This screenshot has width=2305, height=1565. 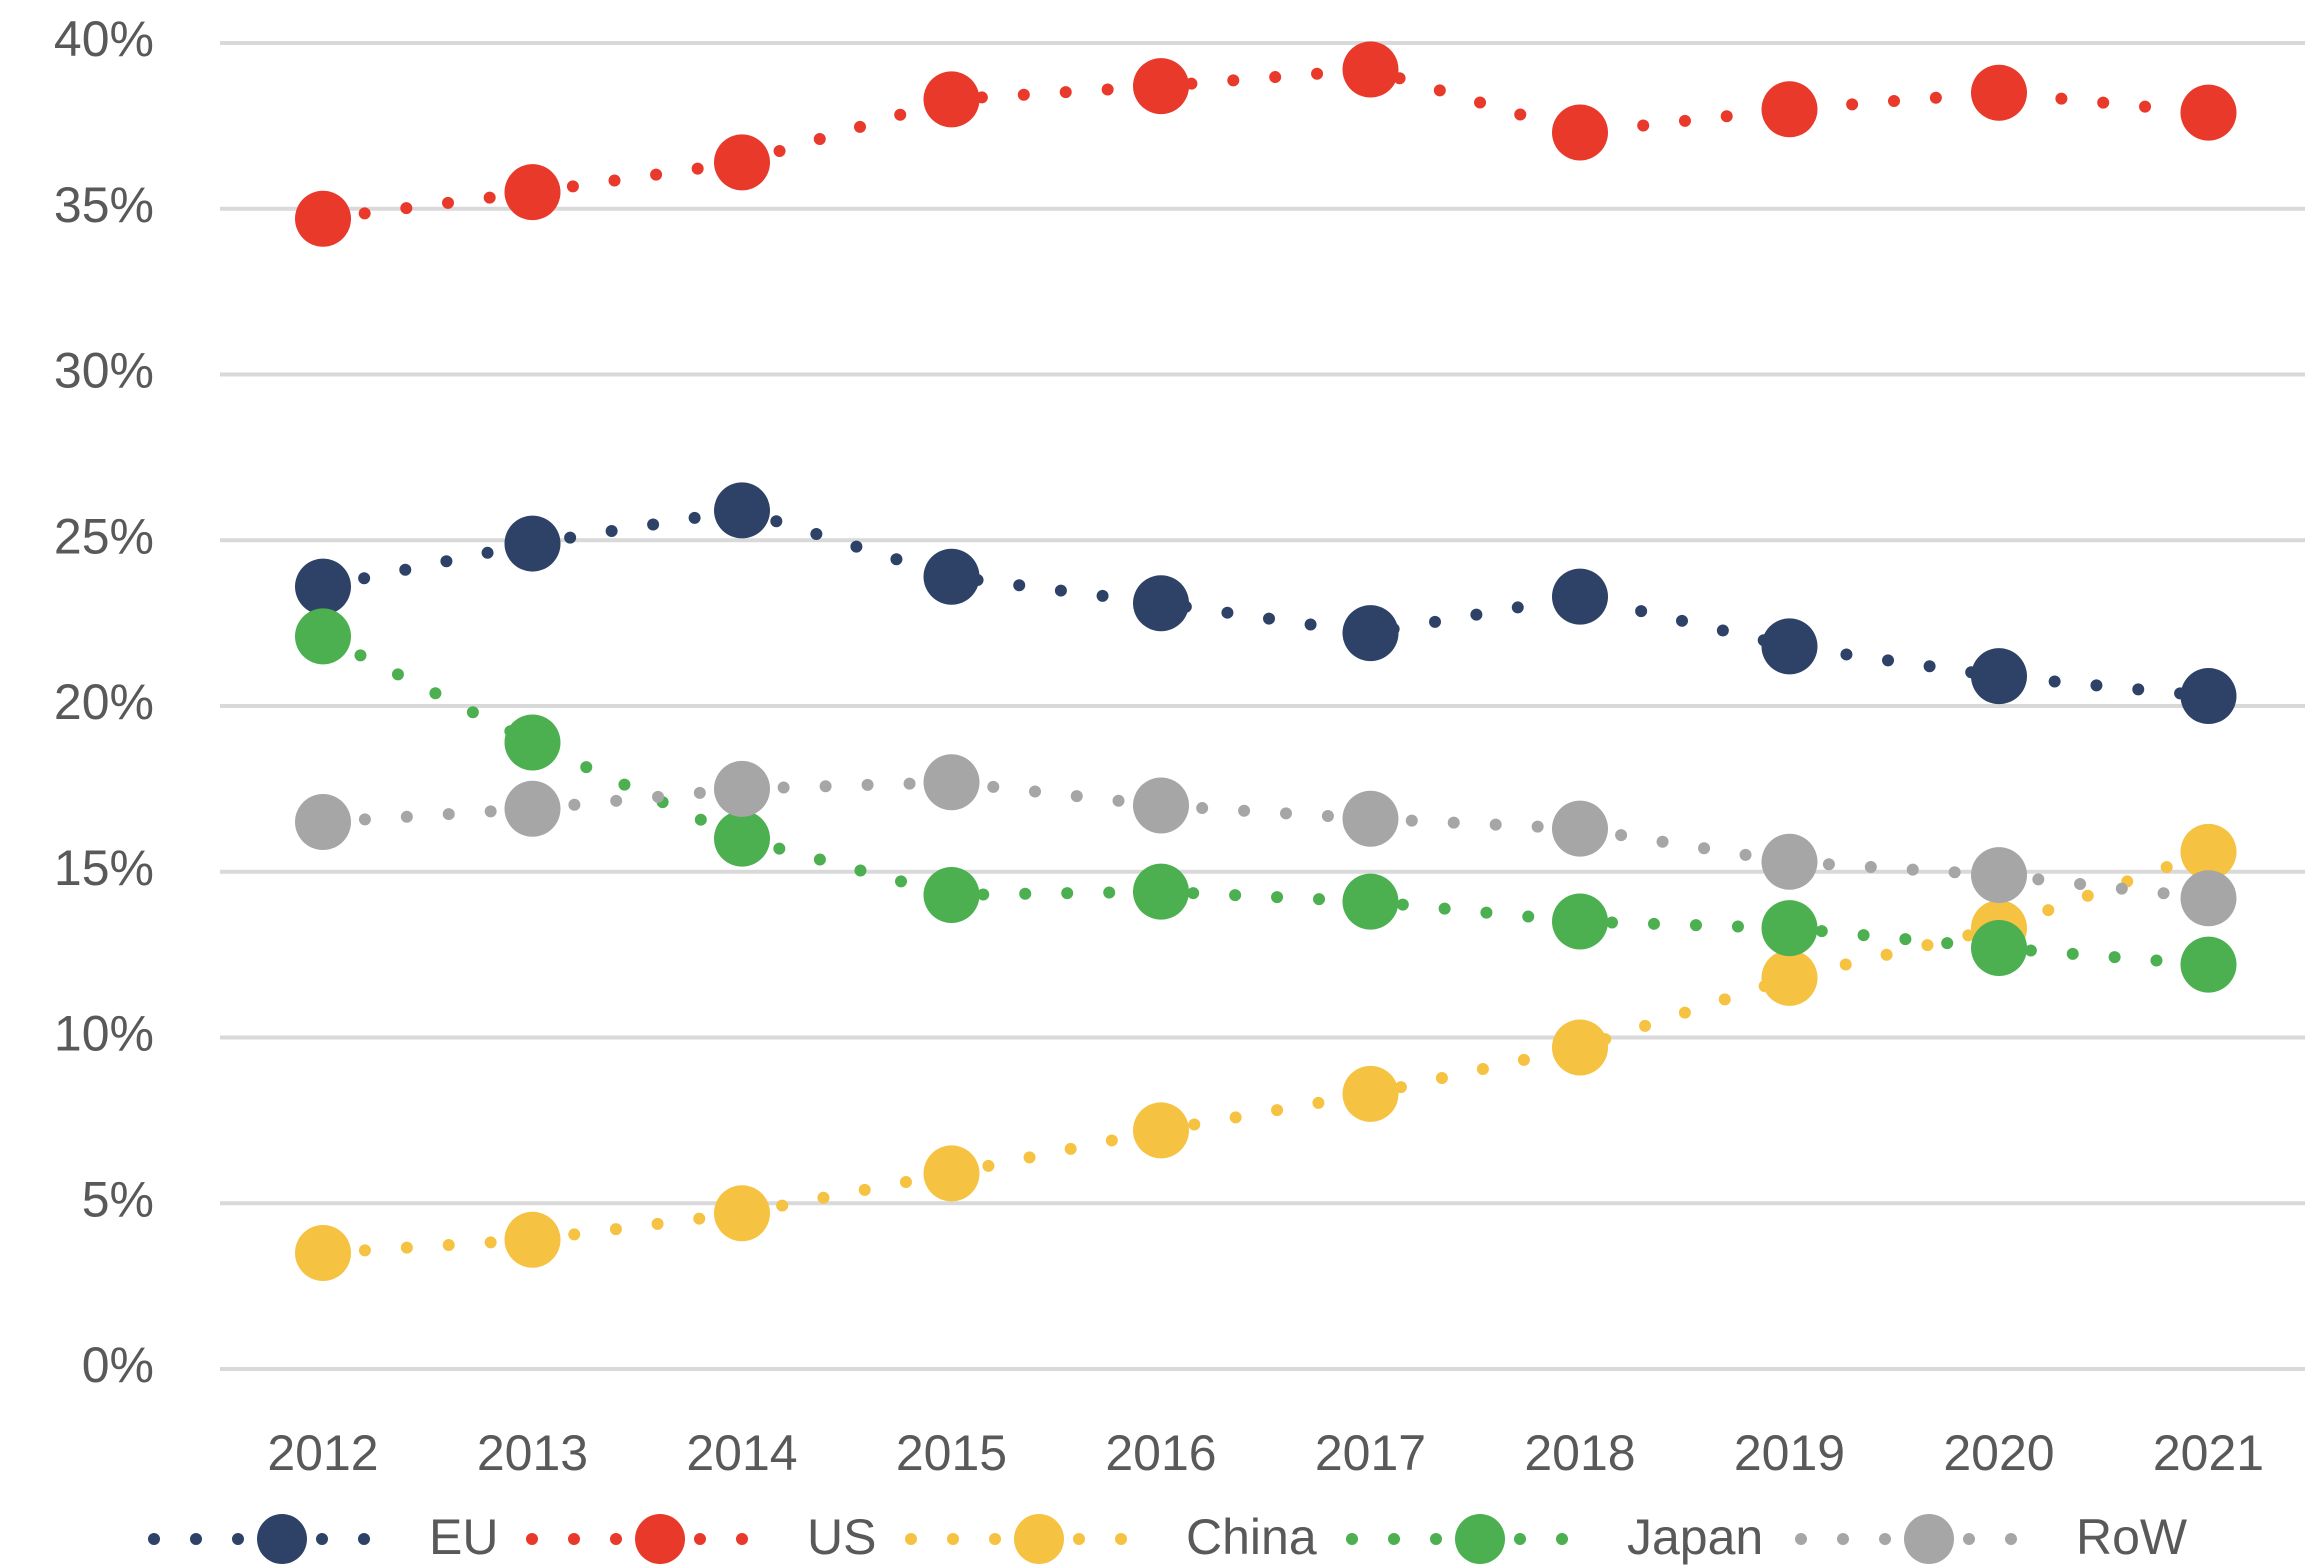 I want to click on y-tick-label: 25%, so click(x=104, y=536).